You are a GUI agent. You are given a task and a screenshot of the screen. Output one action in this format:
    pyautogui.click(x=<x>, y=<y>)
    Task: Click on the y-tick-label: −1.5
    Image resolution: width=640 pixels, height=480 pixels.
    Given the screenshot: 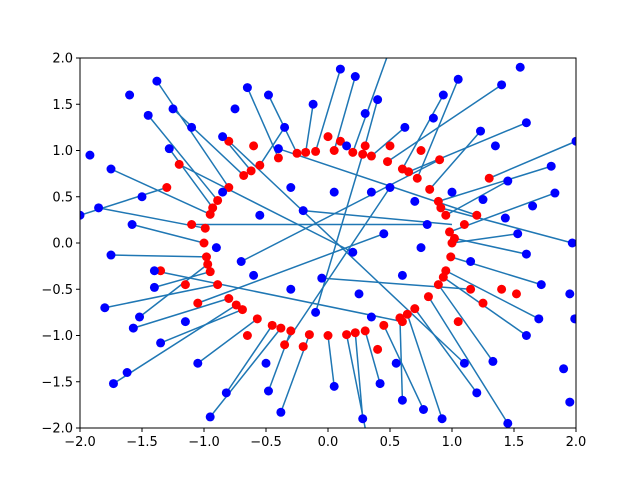 What is the action you would take?
    pyautogui.click(x=57, y=382)
    